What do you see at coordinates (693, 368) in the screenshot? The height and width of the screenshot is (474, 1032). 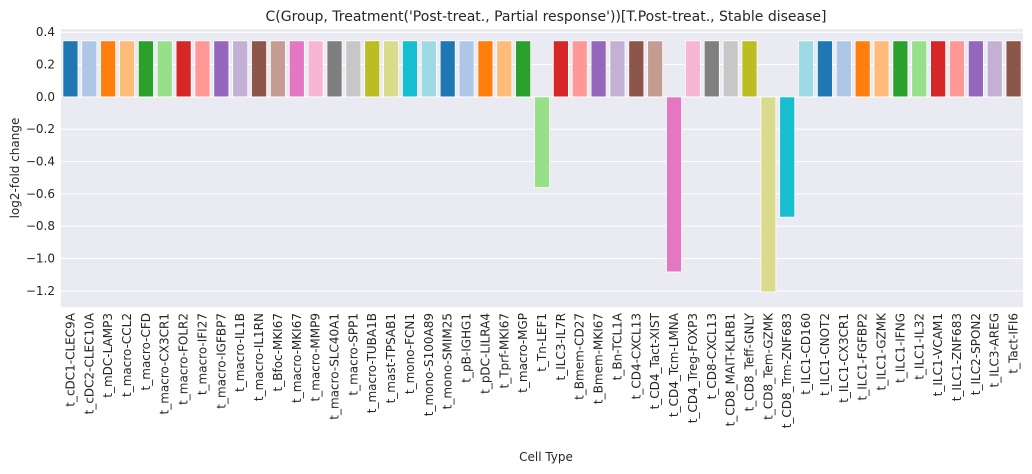 I see `x-tick-label: t_CD4_Treg-FOXP3` at bounding box center [693, 368].